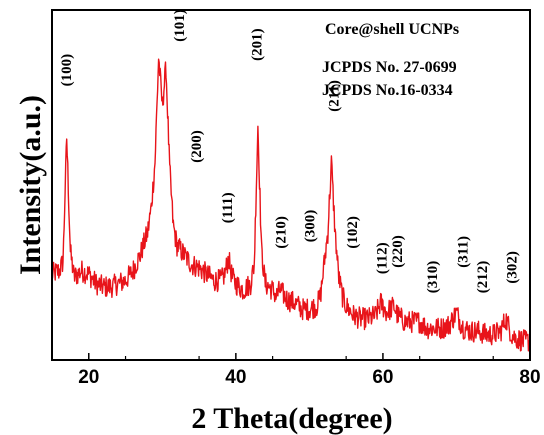  What do you see at coordinates (235, 377) in the screenshot?
I see `x-tick-label: 40` at bounding box center [235, 377].